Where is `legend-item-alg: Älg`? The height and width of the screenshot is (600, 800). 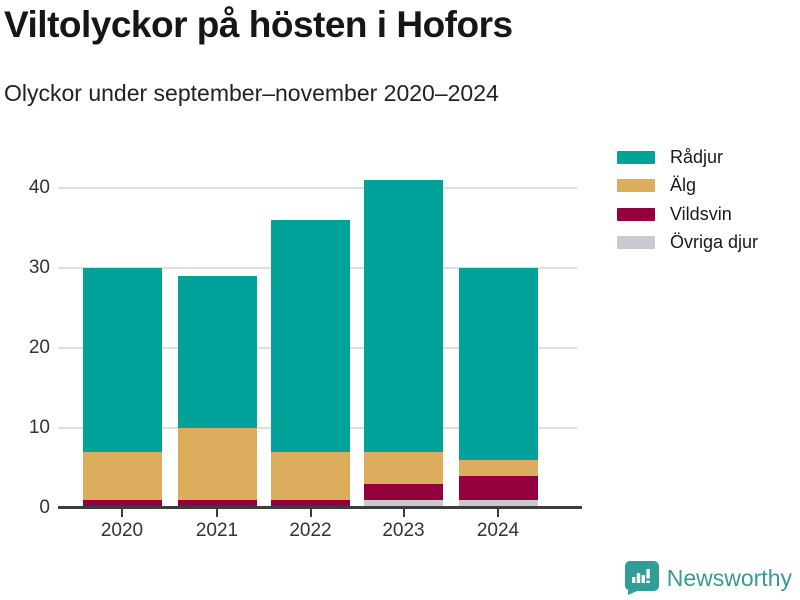
legend-item-alg: Älg is located at coordinates (687, 185).